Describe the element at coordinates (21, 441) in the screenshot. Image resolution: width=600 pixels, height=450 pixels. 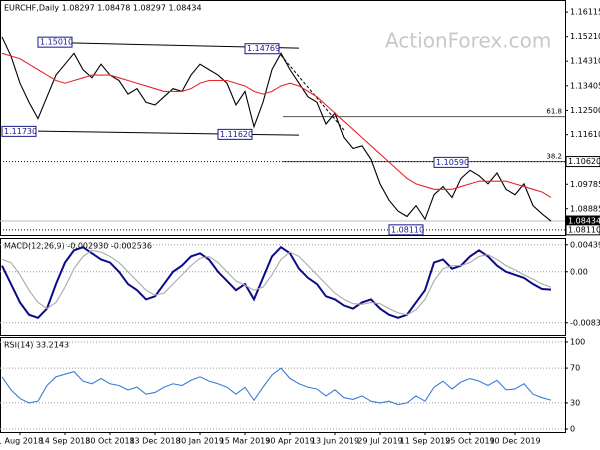
I see `x-tick-label: 1 Aug 2018` at that location.